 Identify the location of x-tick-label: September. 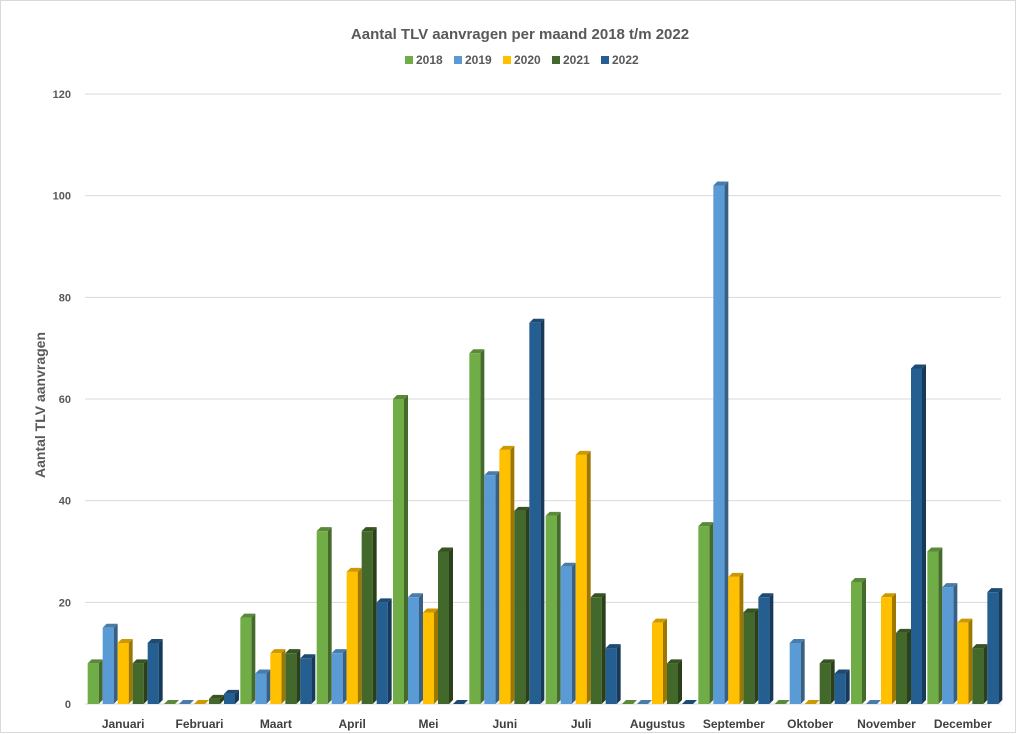
(734, 724).